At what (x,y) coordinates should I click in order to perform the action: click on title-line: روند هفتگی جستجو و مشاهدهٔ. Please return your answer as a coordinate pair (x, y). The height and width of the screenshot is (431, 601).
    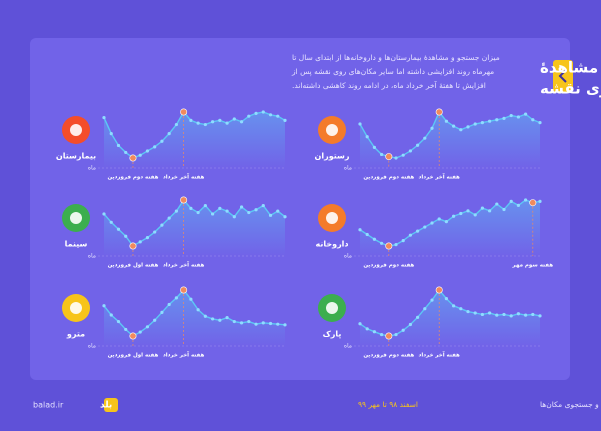
    Looking at the image, I should click on (570, 68).